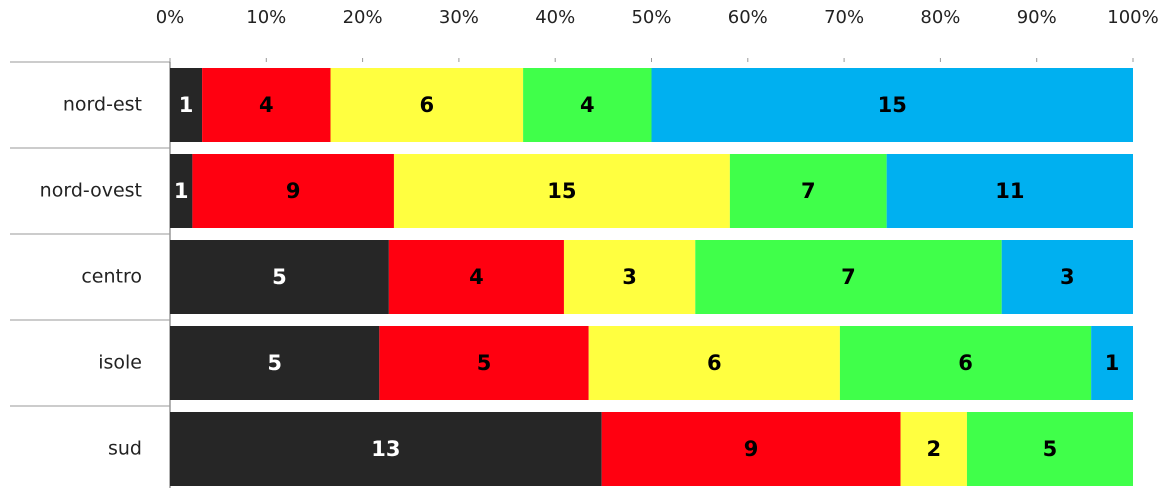  I want to click on x-tick-label: 10%, so click(266, 17).